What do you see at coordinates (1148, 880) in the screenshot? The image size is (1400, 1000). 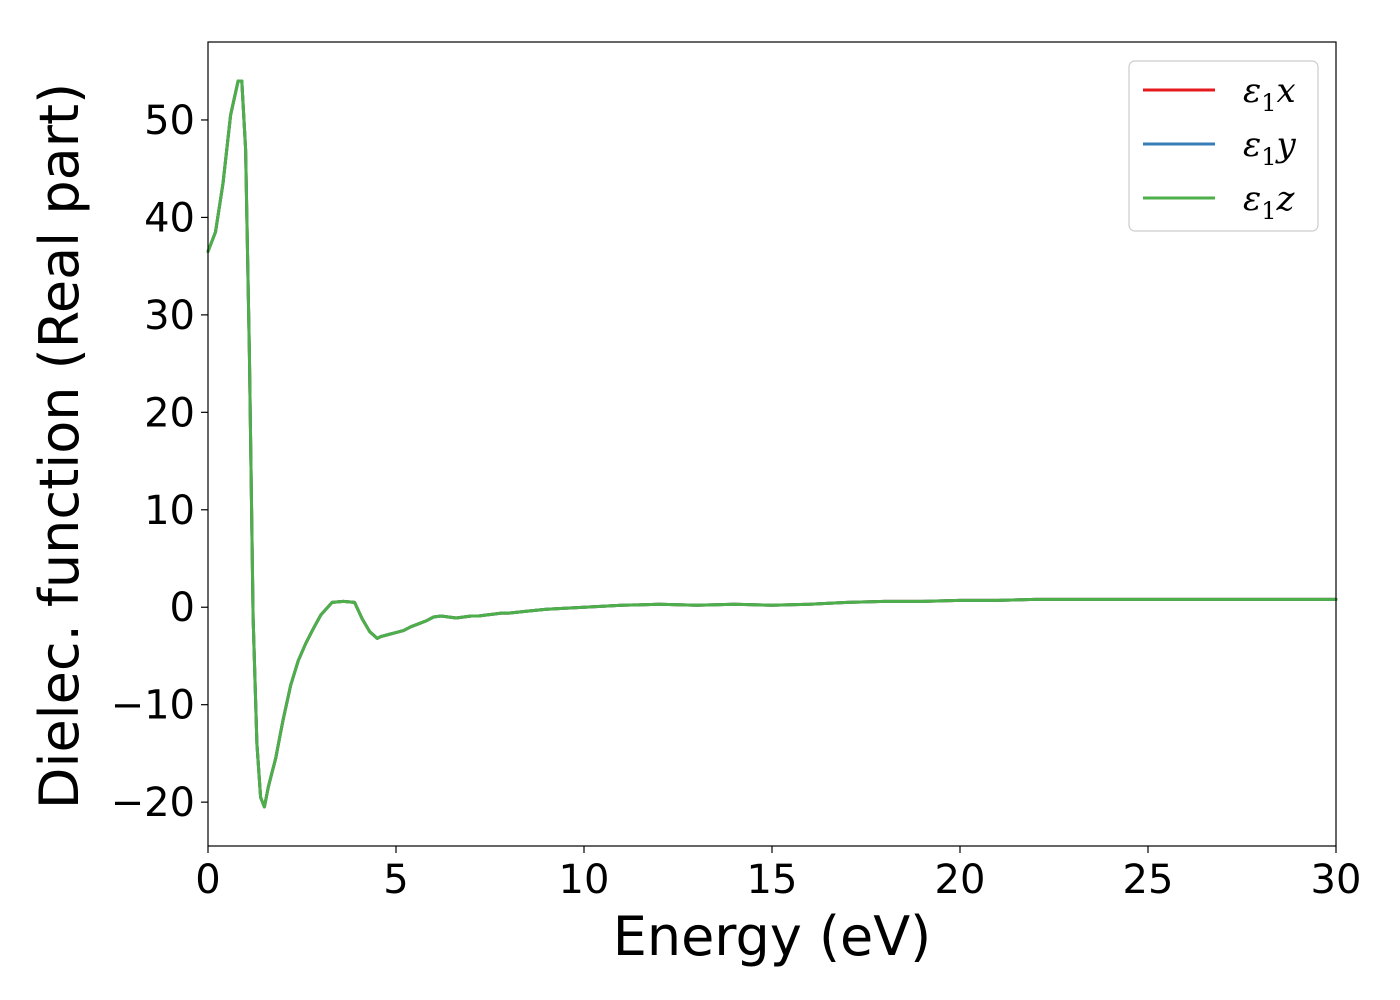 I see `x-tick-label: 25` at bounding box center [1148, 880].